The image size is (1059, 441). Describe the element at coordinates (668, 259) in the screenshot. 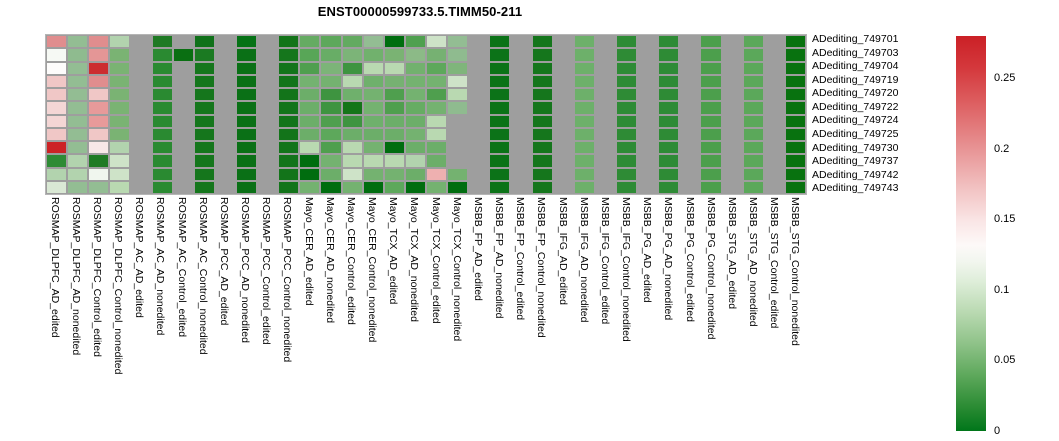

I see `column-label: MSBB_PG_AD_nonedited` at that location.